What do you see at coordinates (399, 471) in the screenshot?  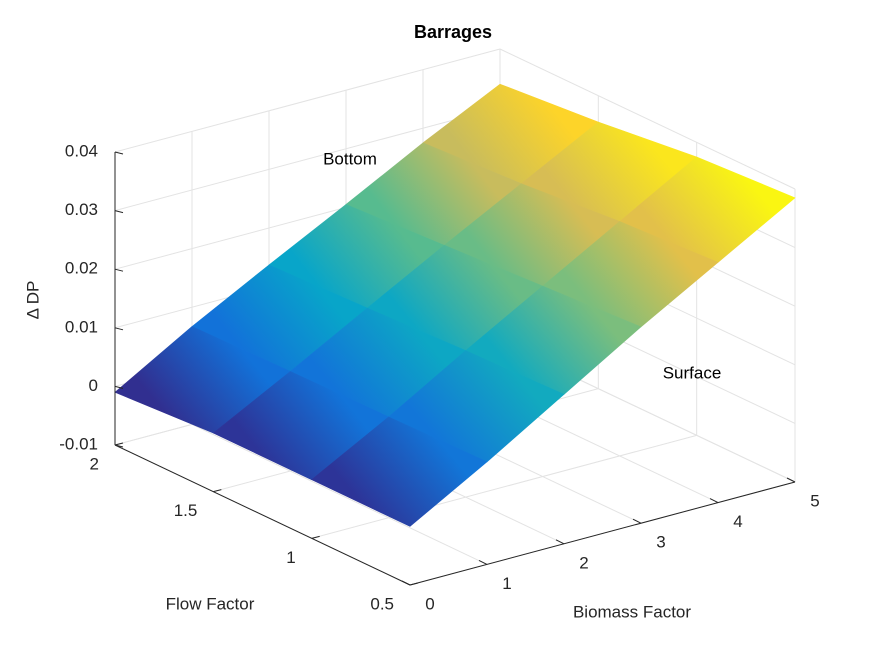 I see `surface-cell` at bounding box center [399, 471].